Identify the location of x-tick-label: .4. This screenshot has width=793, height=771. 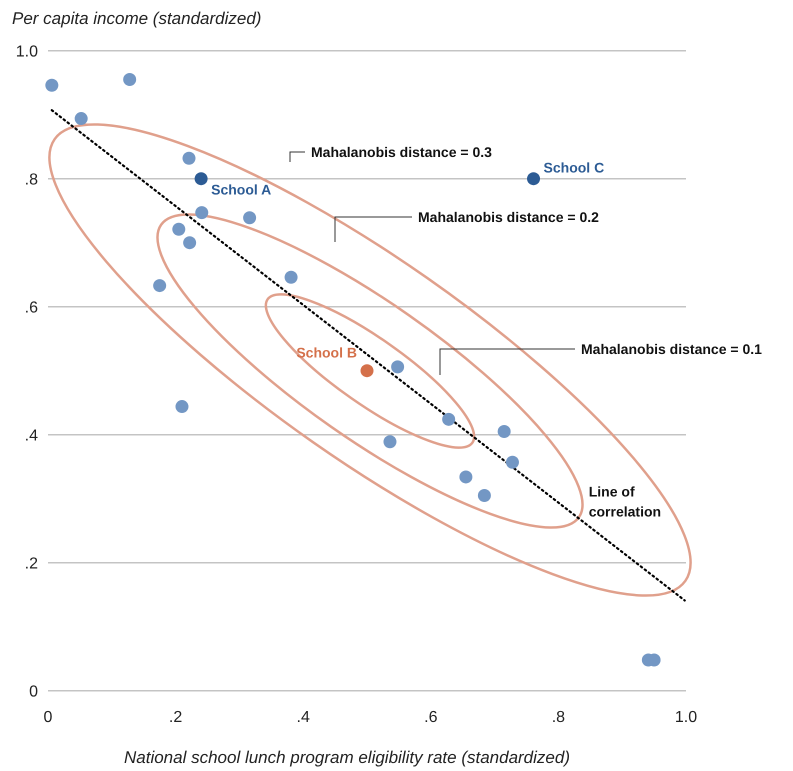
(303, 717).